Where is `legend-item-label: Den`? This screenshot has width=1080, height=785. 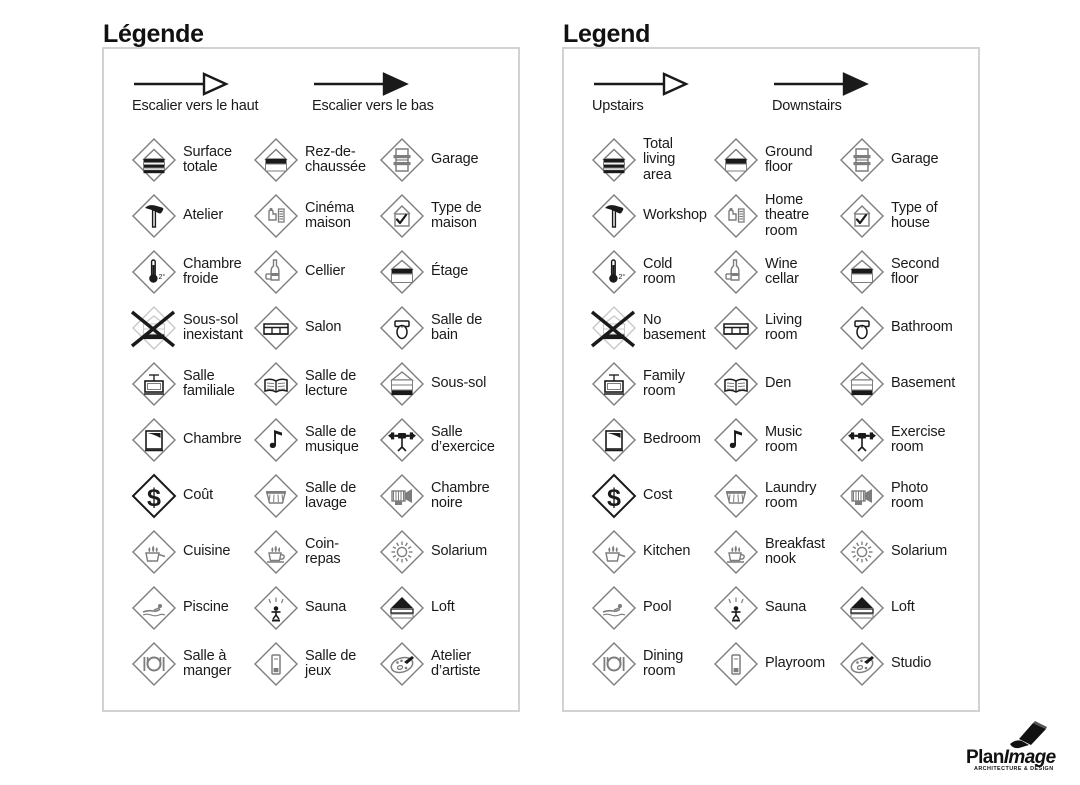
legend-item-label: Den is located at coordinates (778, 383).